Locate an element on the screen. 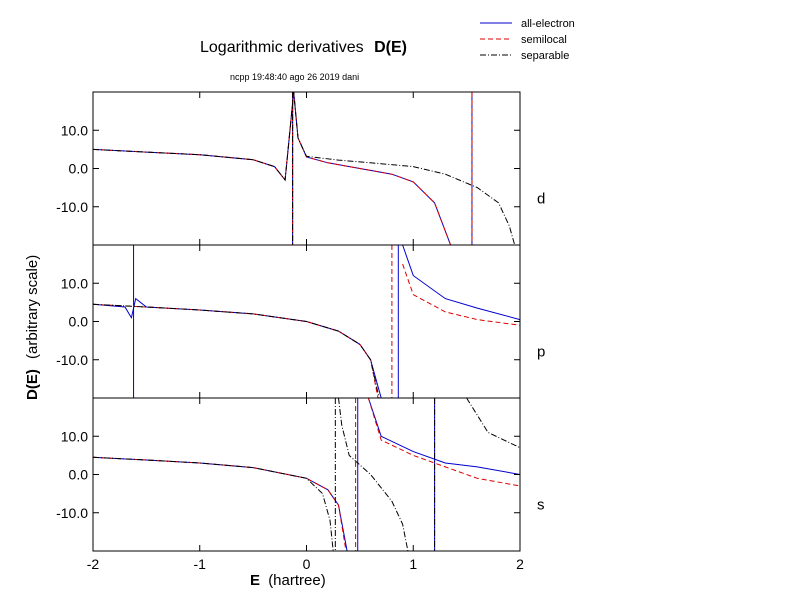 The height and width of the screenshot is (612, 792). x-axis-label: E (hartree) is located at coordinates (288, 580).